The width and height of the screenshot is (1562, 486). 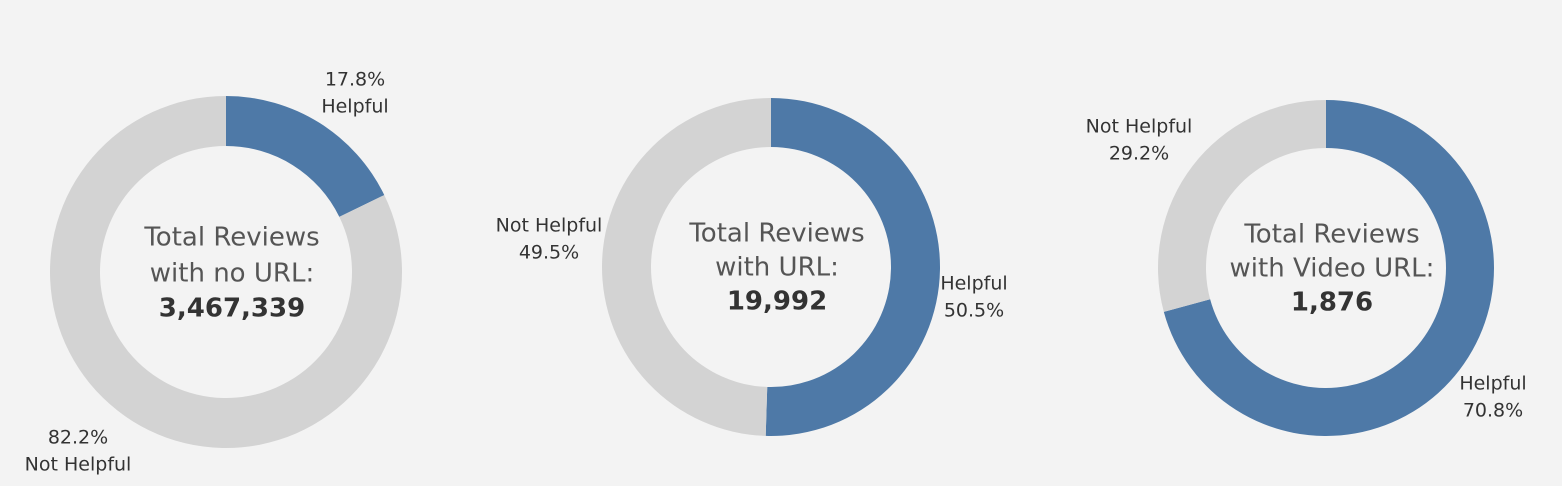 I want to click on center-total-value: 3,467,339, so click(x=232, y=309).